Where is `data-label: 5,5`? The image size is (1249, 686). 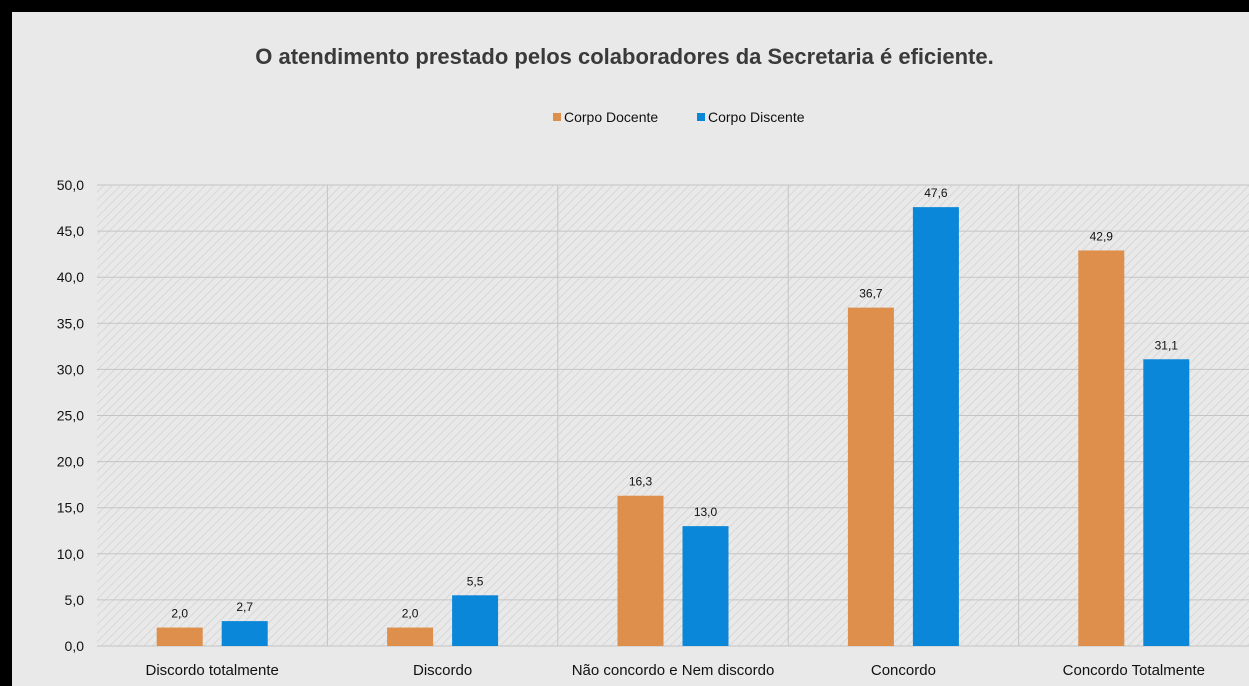
data-label: 5,5 is located at coordinates (475, 581).